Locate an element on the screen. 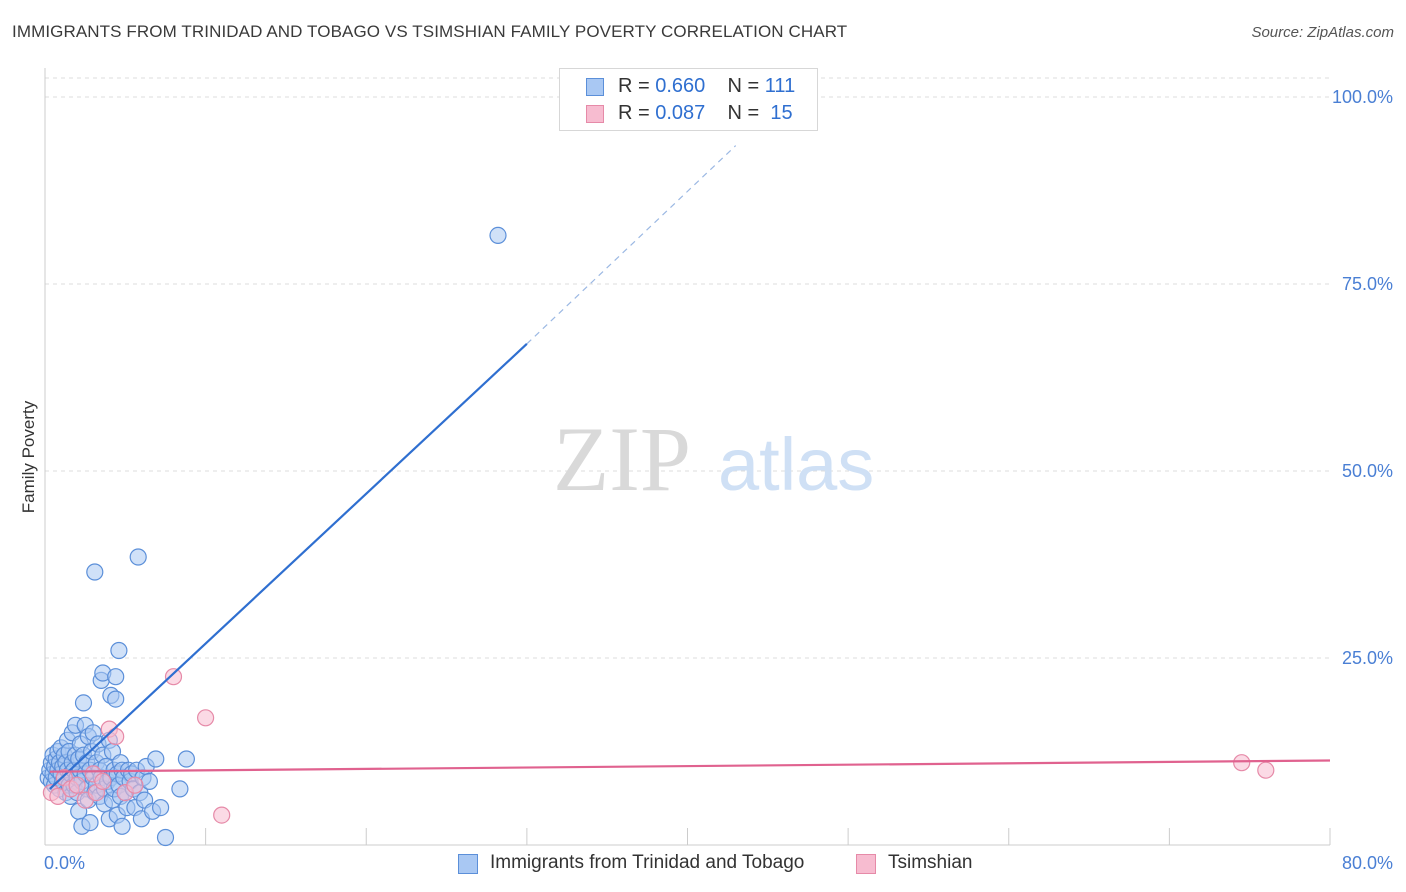  y-axis-title: Family Poverty is located at coordinates (28, 456).